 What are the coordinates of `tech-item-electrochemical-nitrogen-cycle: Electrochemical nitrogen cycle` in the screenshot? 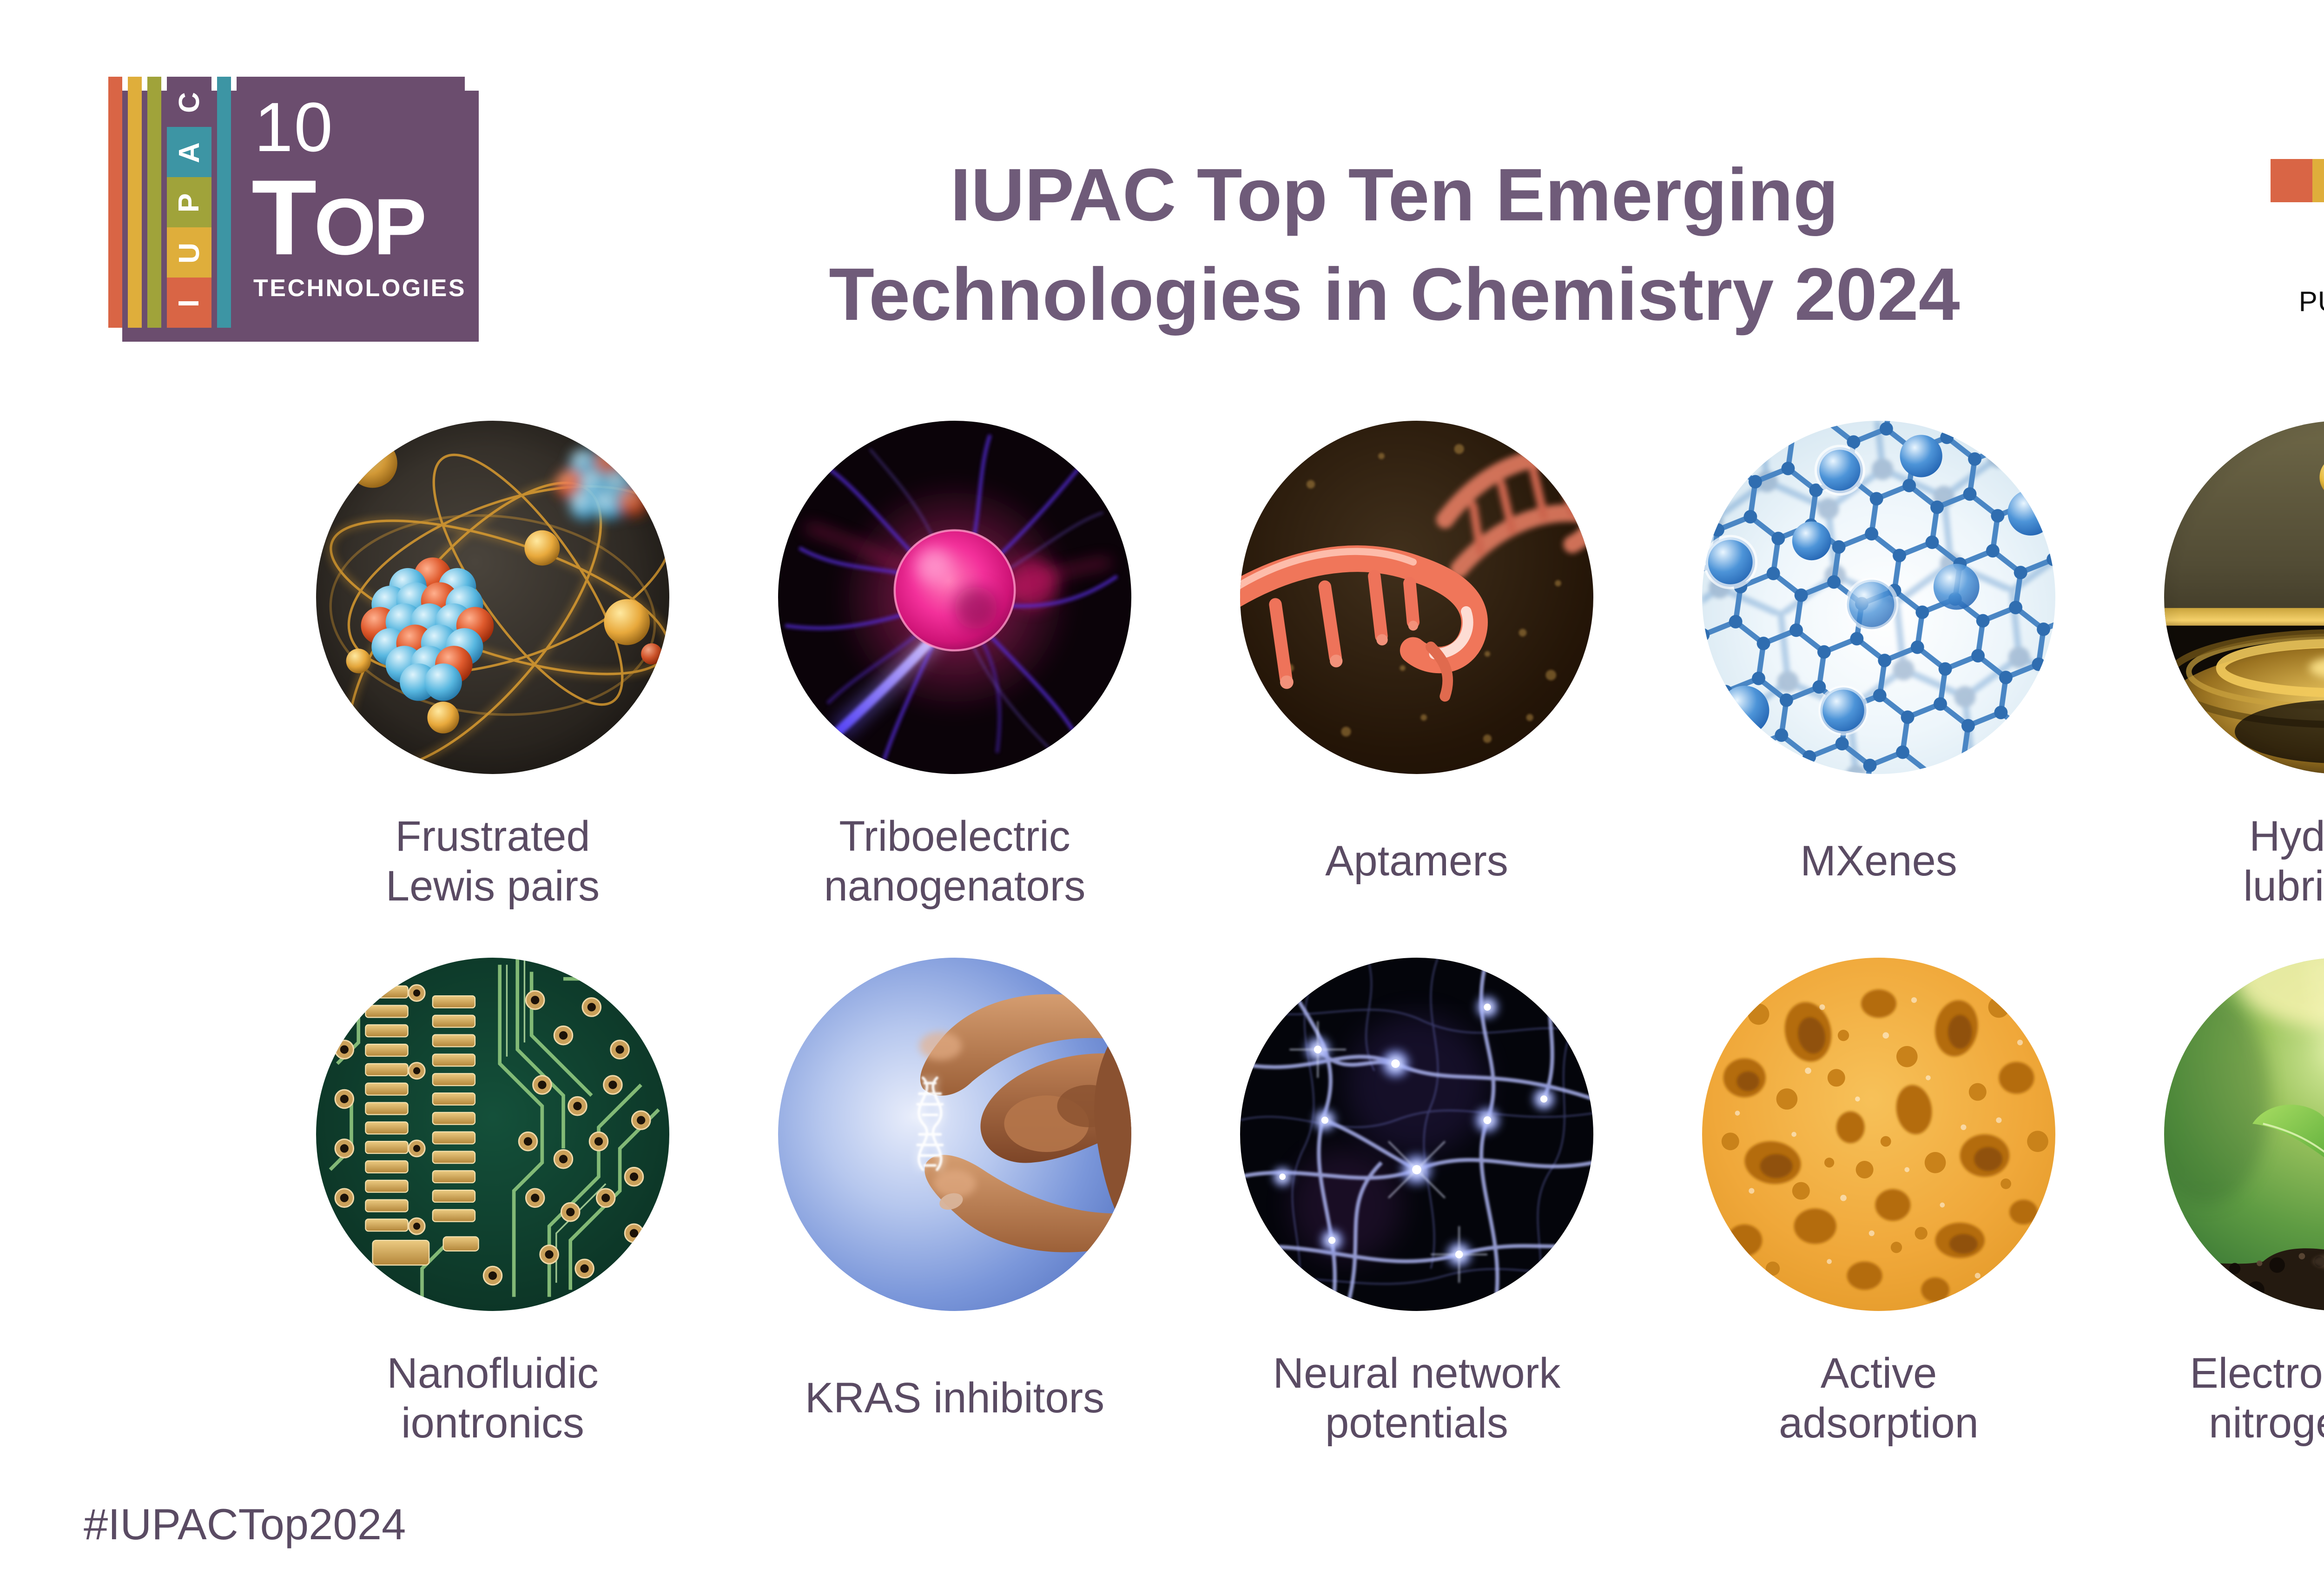 It's located at (2217, 1204).